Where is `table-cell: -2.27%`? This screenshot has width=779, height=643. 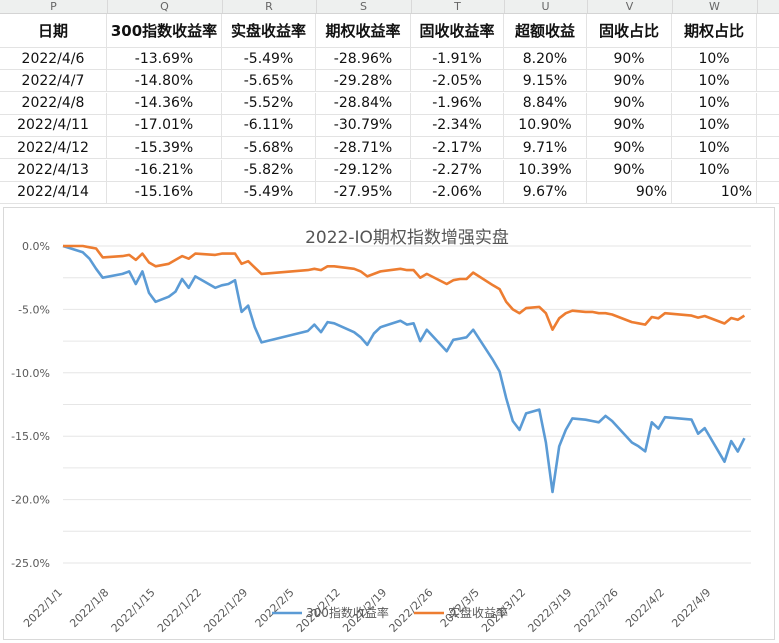 table-cell: -2.27% is located at coordinates (457, 170).